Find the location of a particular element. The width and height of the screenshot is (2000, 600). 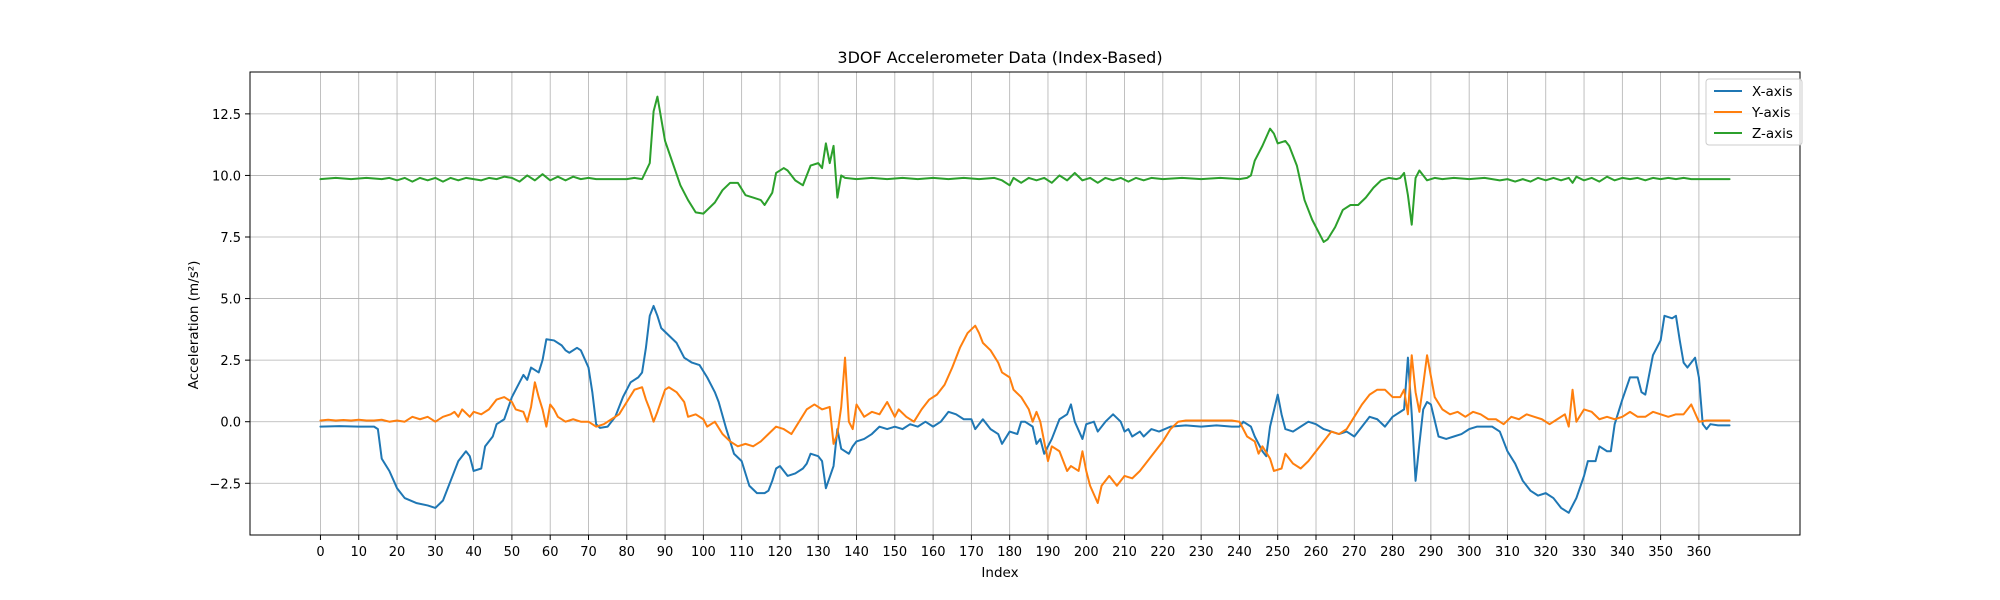

x-tick-label-40: 40 is located at coordinates (473, 552).